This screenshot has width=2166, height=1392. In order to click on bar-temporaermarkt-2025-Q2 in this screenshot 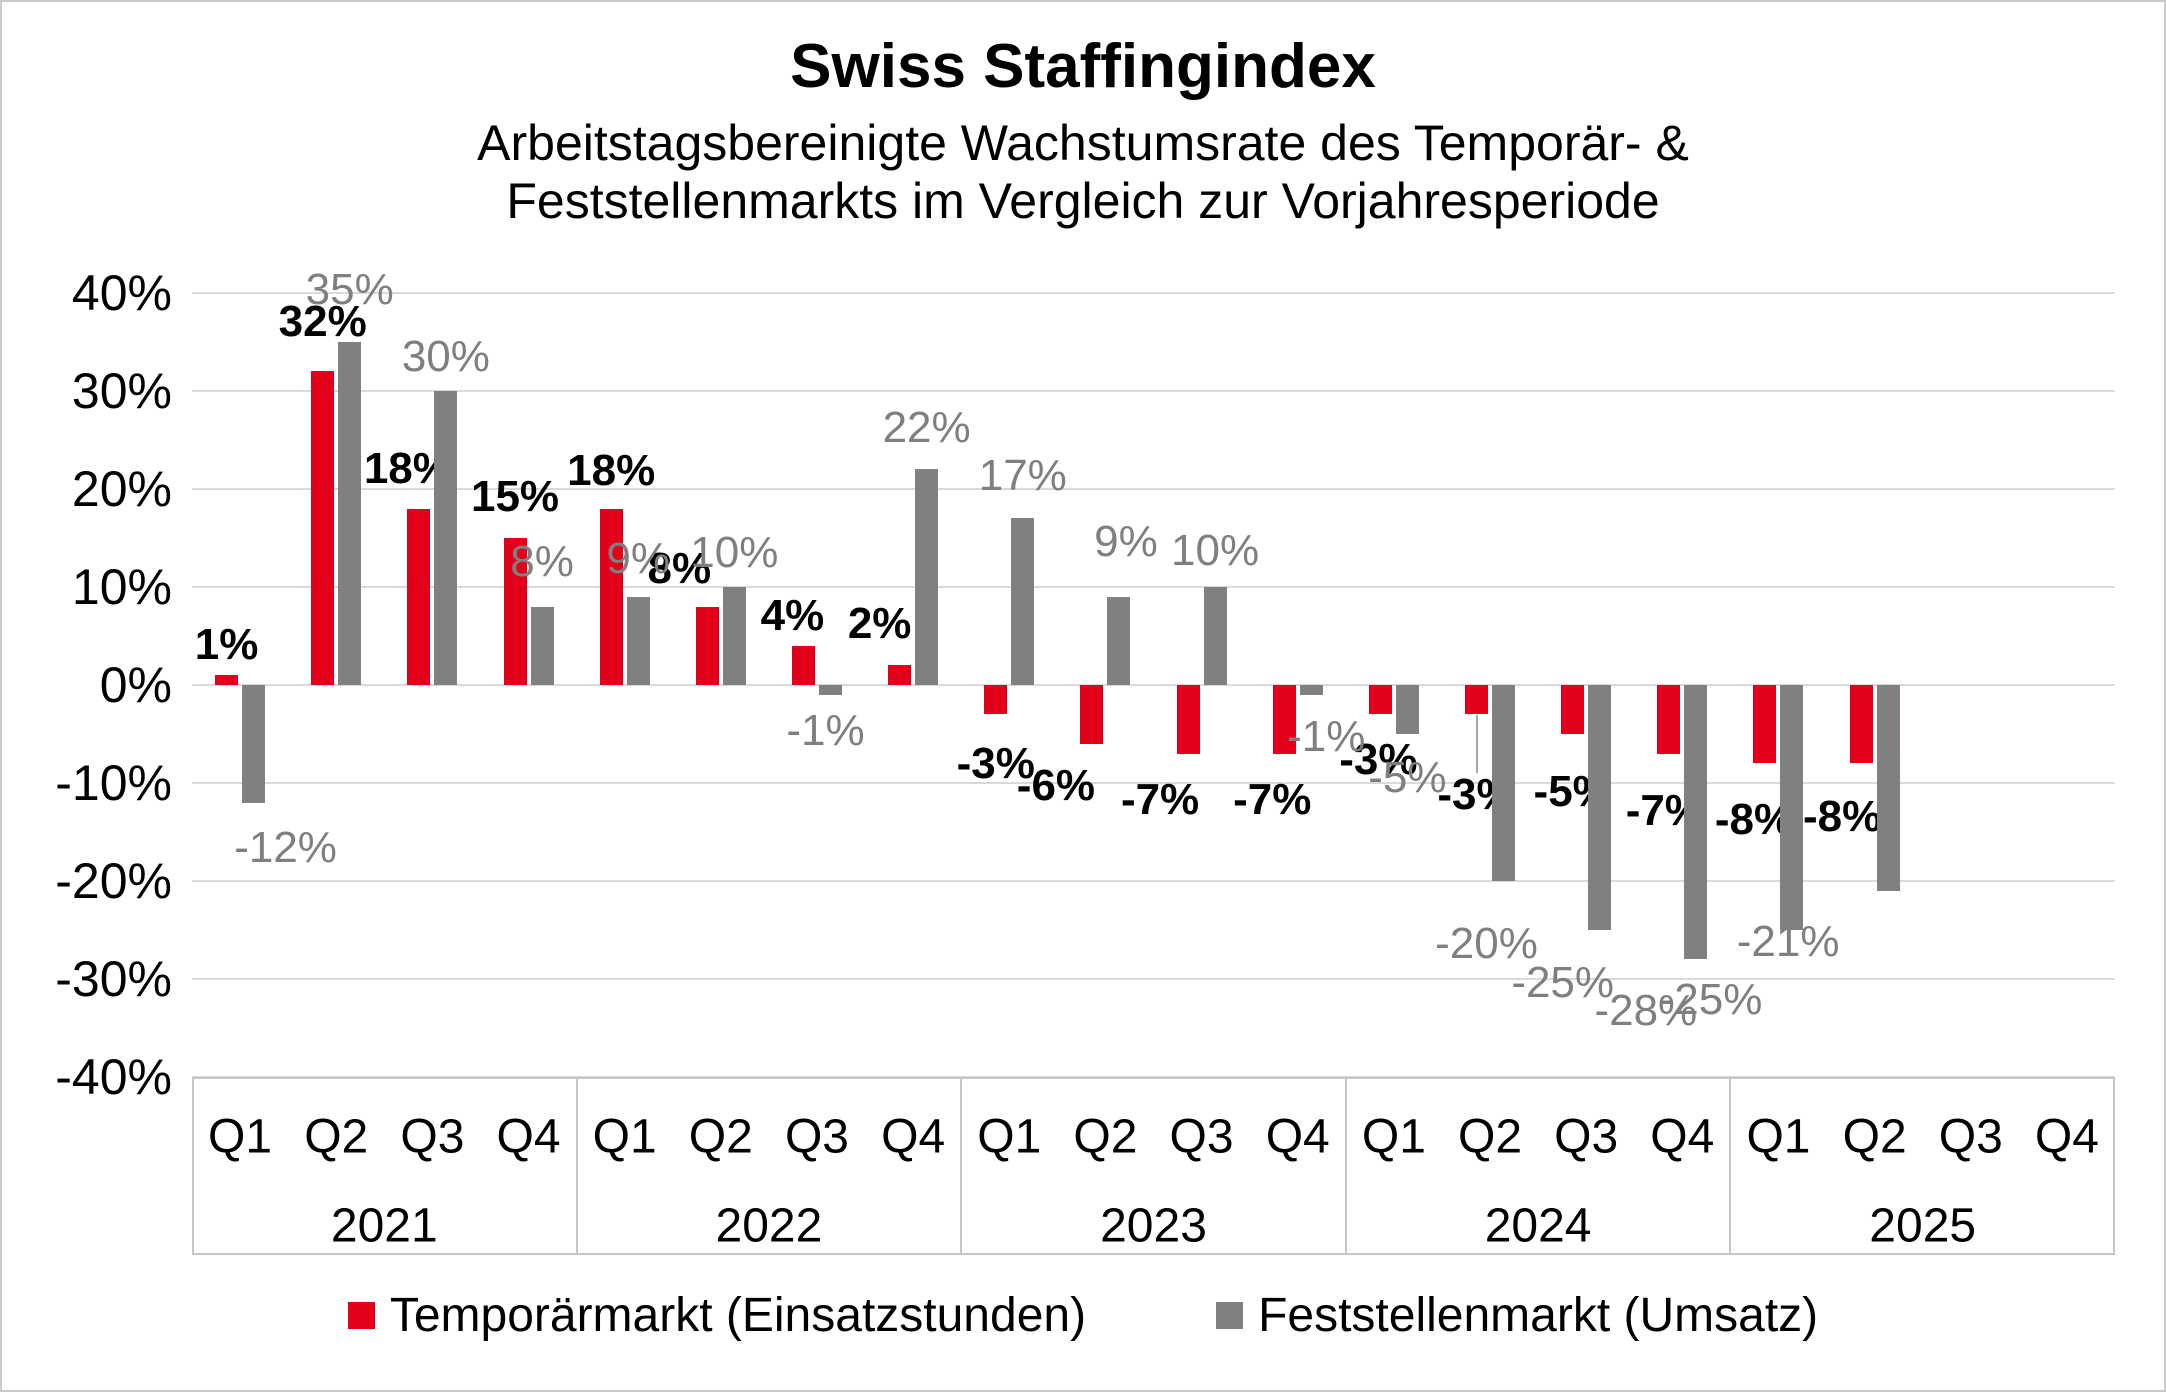, I will do `click(1861, 724)`.